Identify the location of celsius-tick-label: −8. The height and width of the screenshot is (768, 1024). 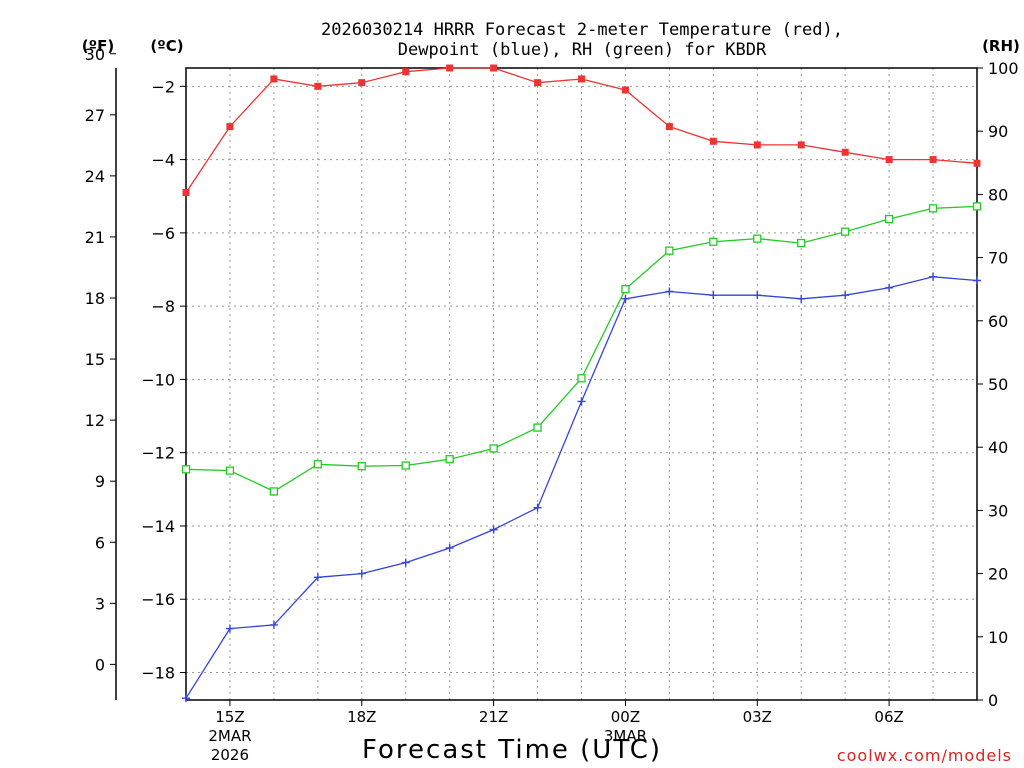
(163, 306).